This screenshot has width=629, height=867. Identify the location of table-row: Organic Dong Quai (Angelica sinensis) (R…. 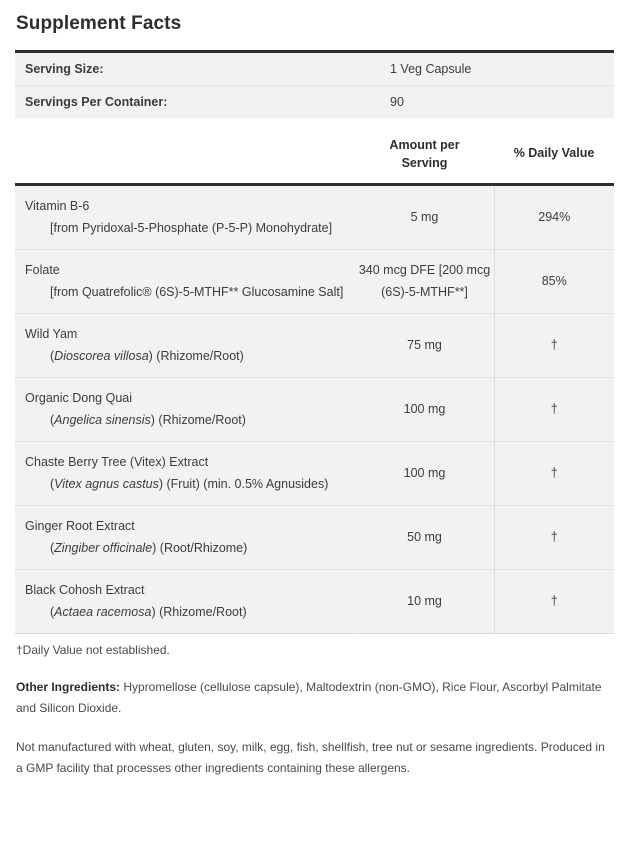
(314, 410).